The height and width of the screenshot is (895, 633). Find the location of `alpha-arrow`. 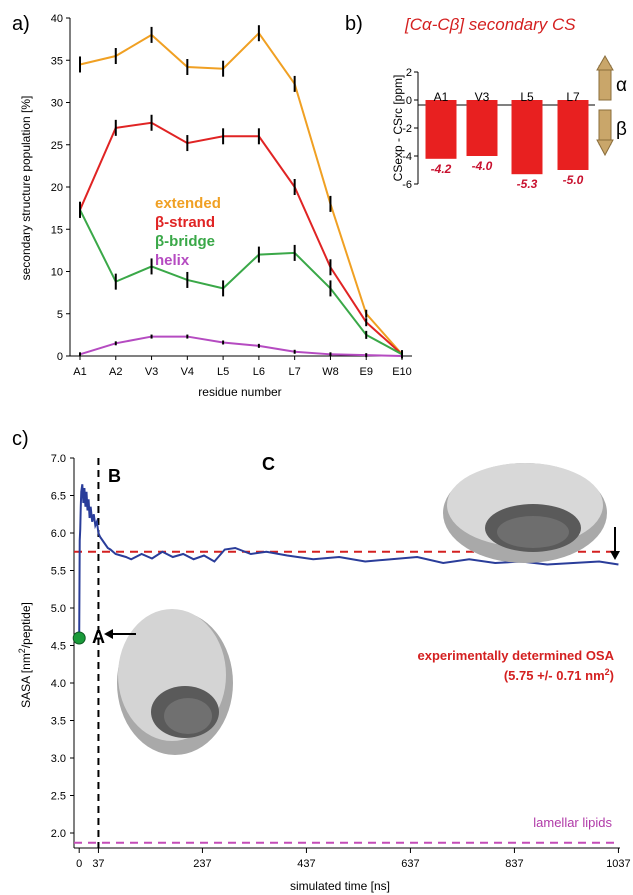

alpha-arrow is located at coordinates (605, 77).